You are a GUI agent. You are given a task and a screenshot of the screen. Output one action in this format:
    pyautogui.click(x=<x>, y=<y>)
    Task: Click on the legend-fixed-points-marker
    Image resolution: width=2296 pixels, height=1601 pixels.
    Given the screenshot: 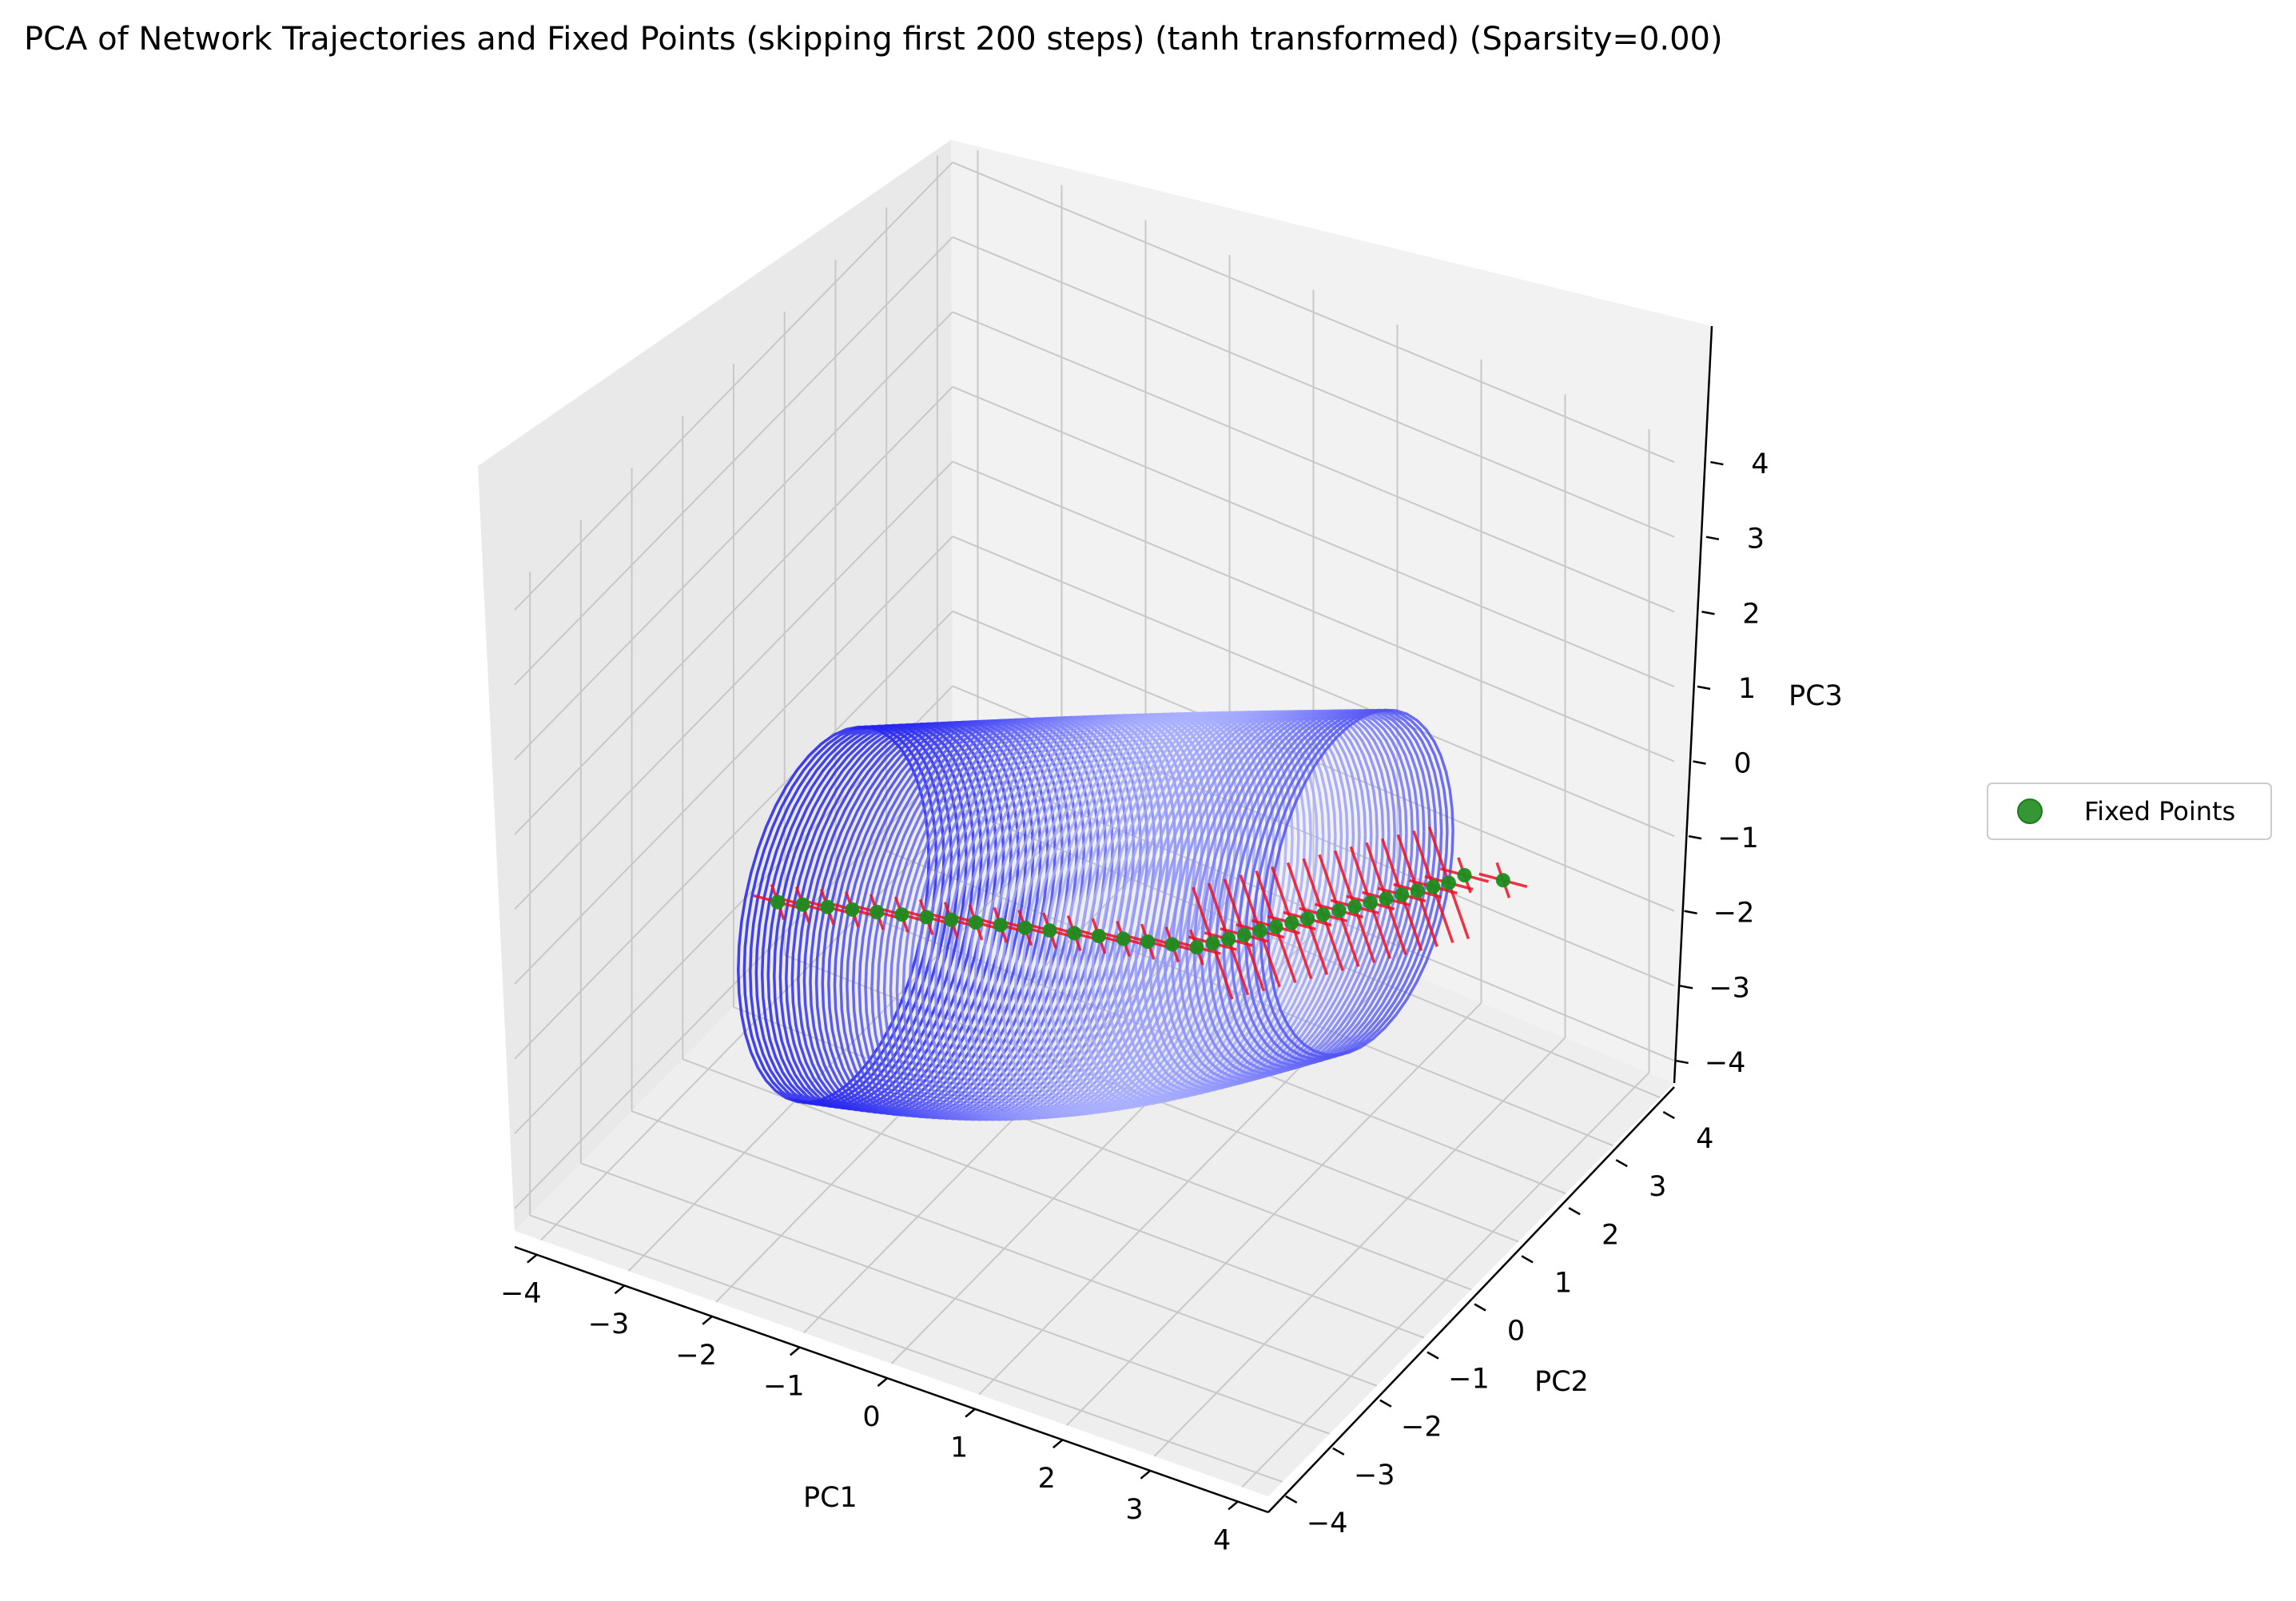 What is the action you would take?
    pyautogui.click(x=2030, y=811)
    